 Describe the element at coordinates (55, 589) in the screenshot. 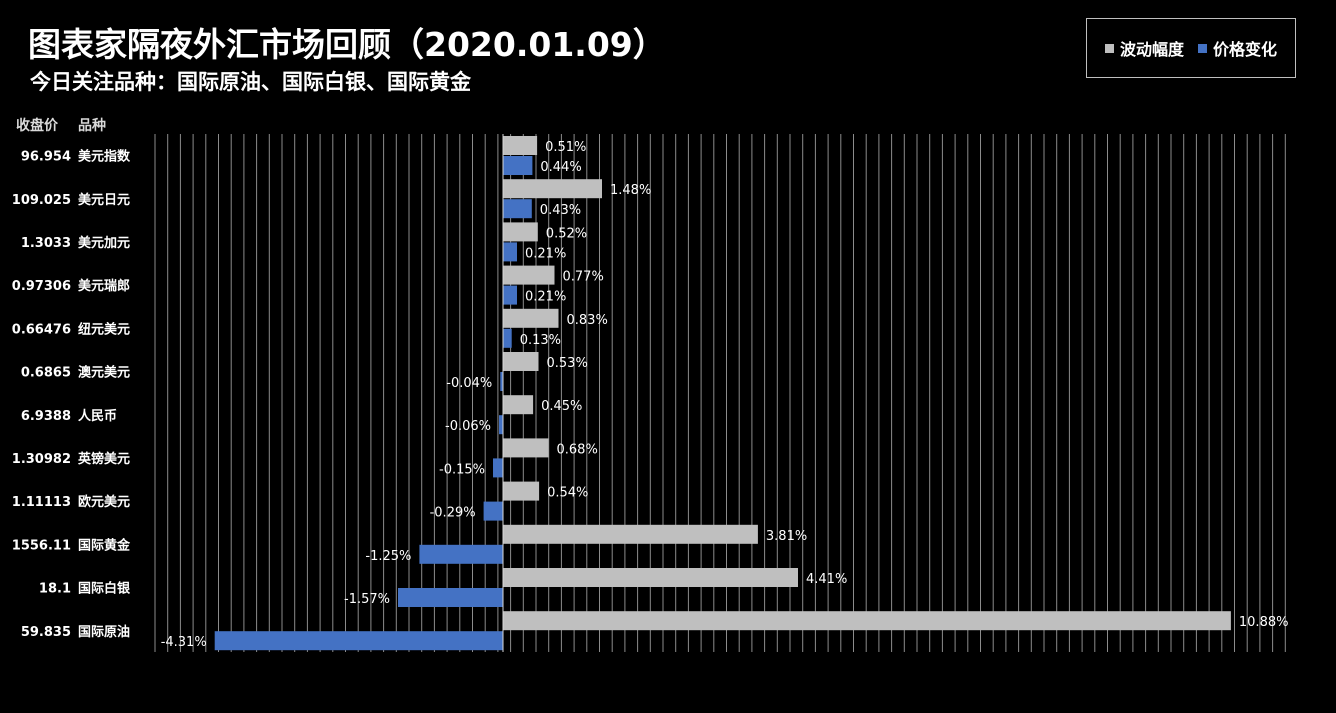

I see `close-price-label: 18.1` at that location.